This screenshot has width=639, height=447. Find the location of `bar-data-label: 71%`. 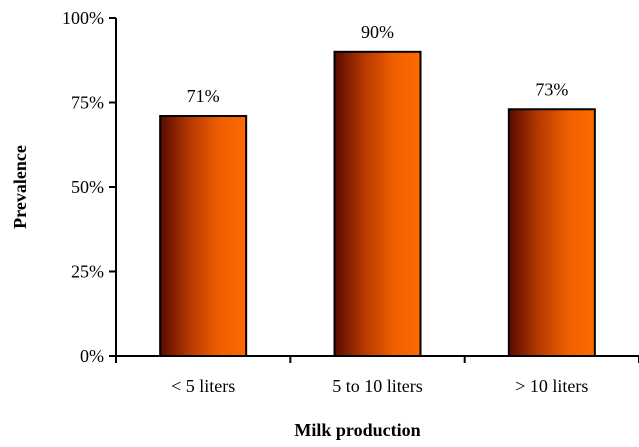

bar-data-label: 71% is located at coordinates (203, 96).